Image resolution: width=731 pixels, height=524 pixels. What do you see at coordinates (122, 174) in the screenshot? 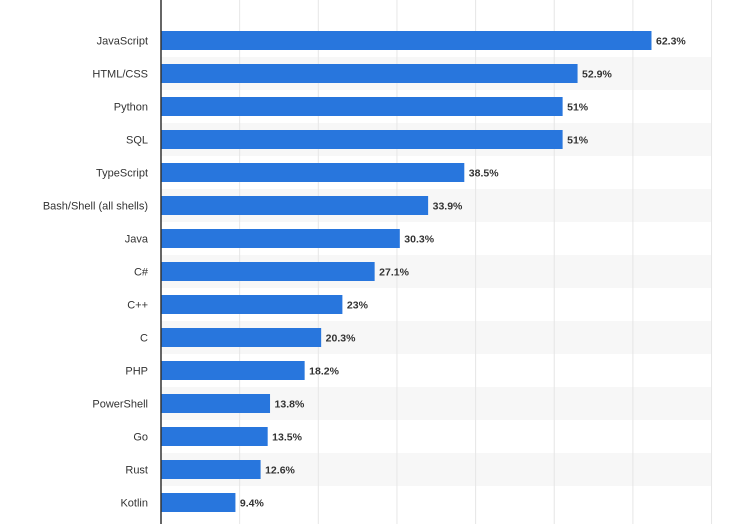
I see `category-label: TypeScript` at bounding box center [122, 174].